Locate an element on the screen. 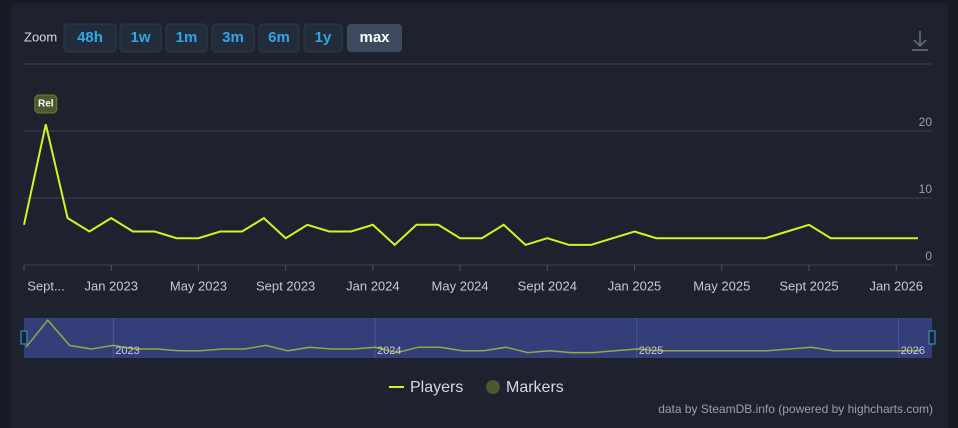  zoom-button-label: 1w is located at coordinates (140, 37).